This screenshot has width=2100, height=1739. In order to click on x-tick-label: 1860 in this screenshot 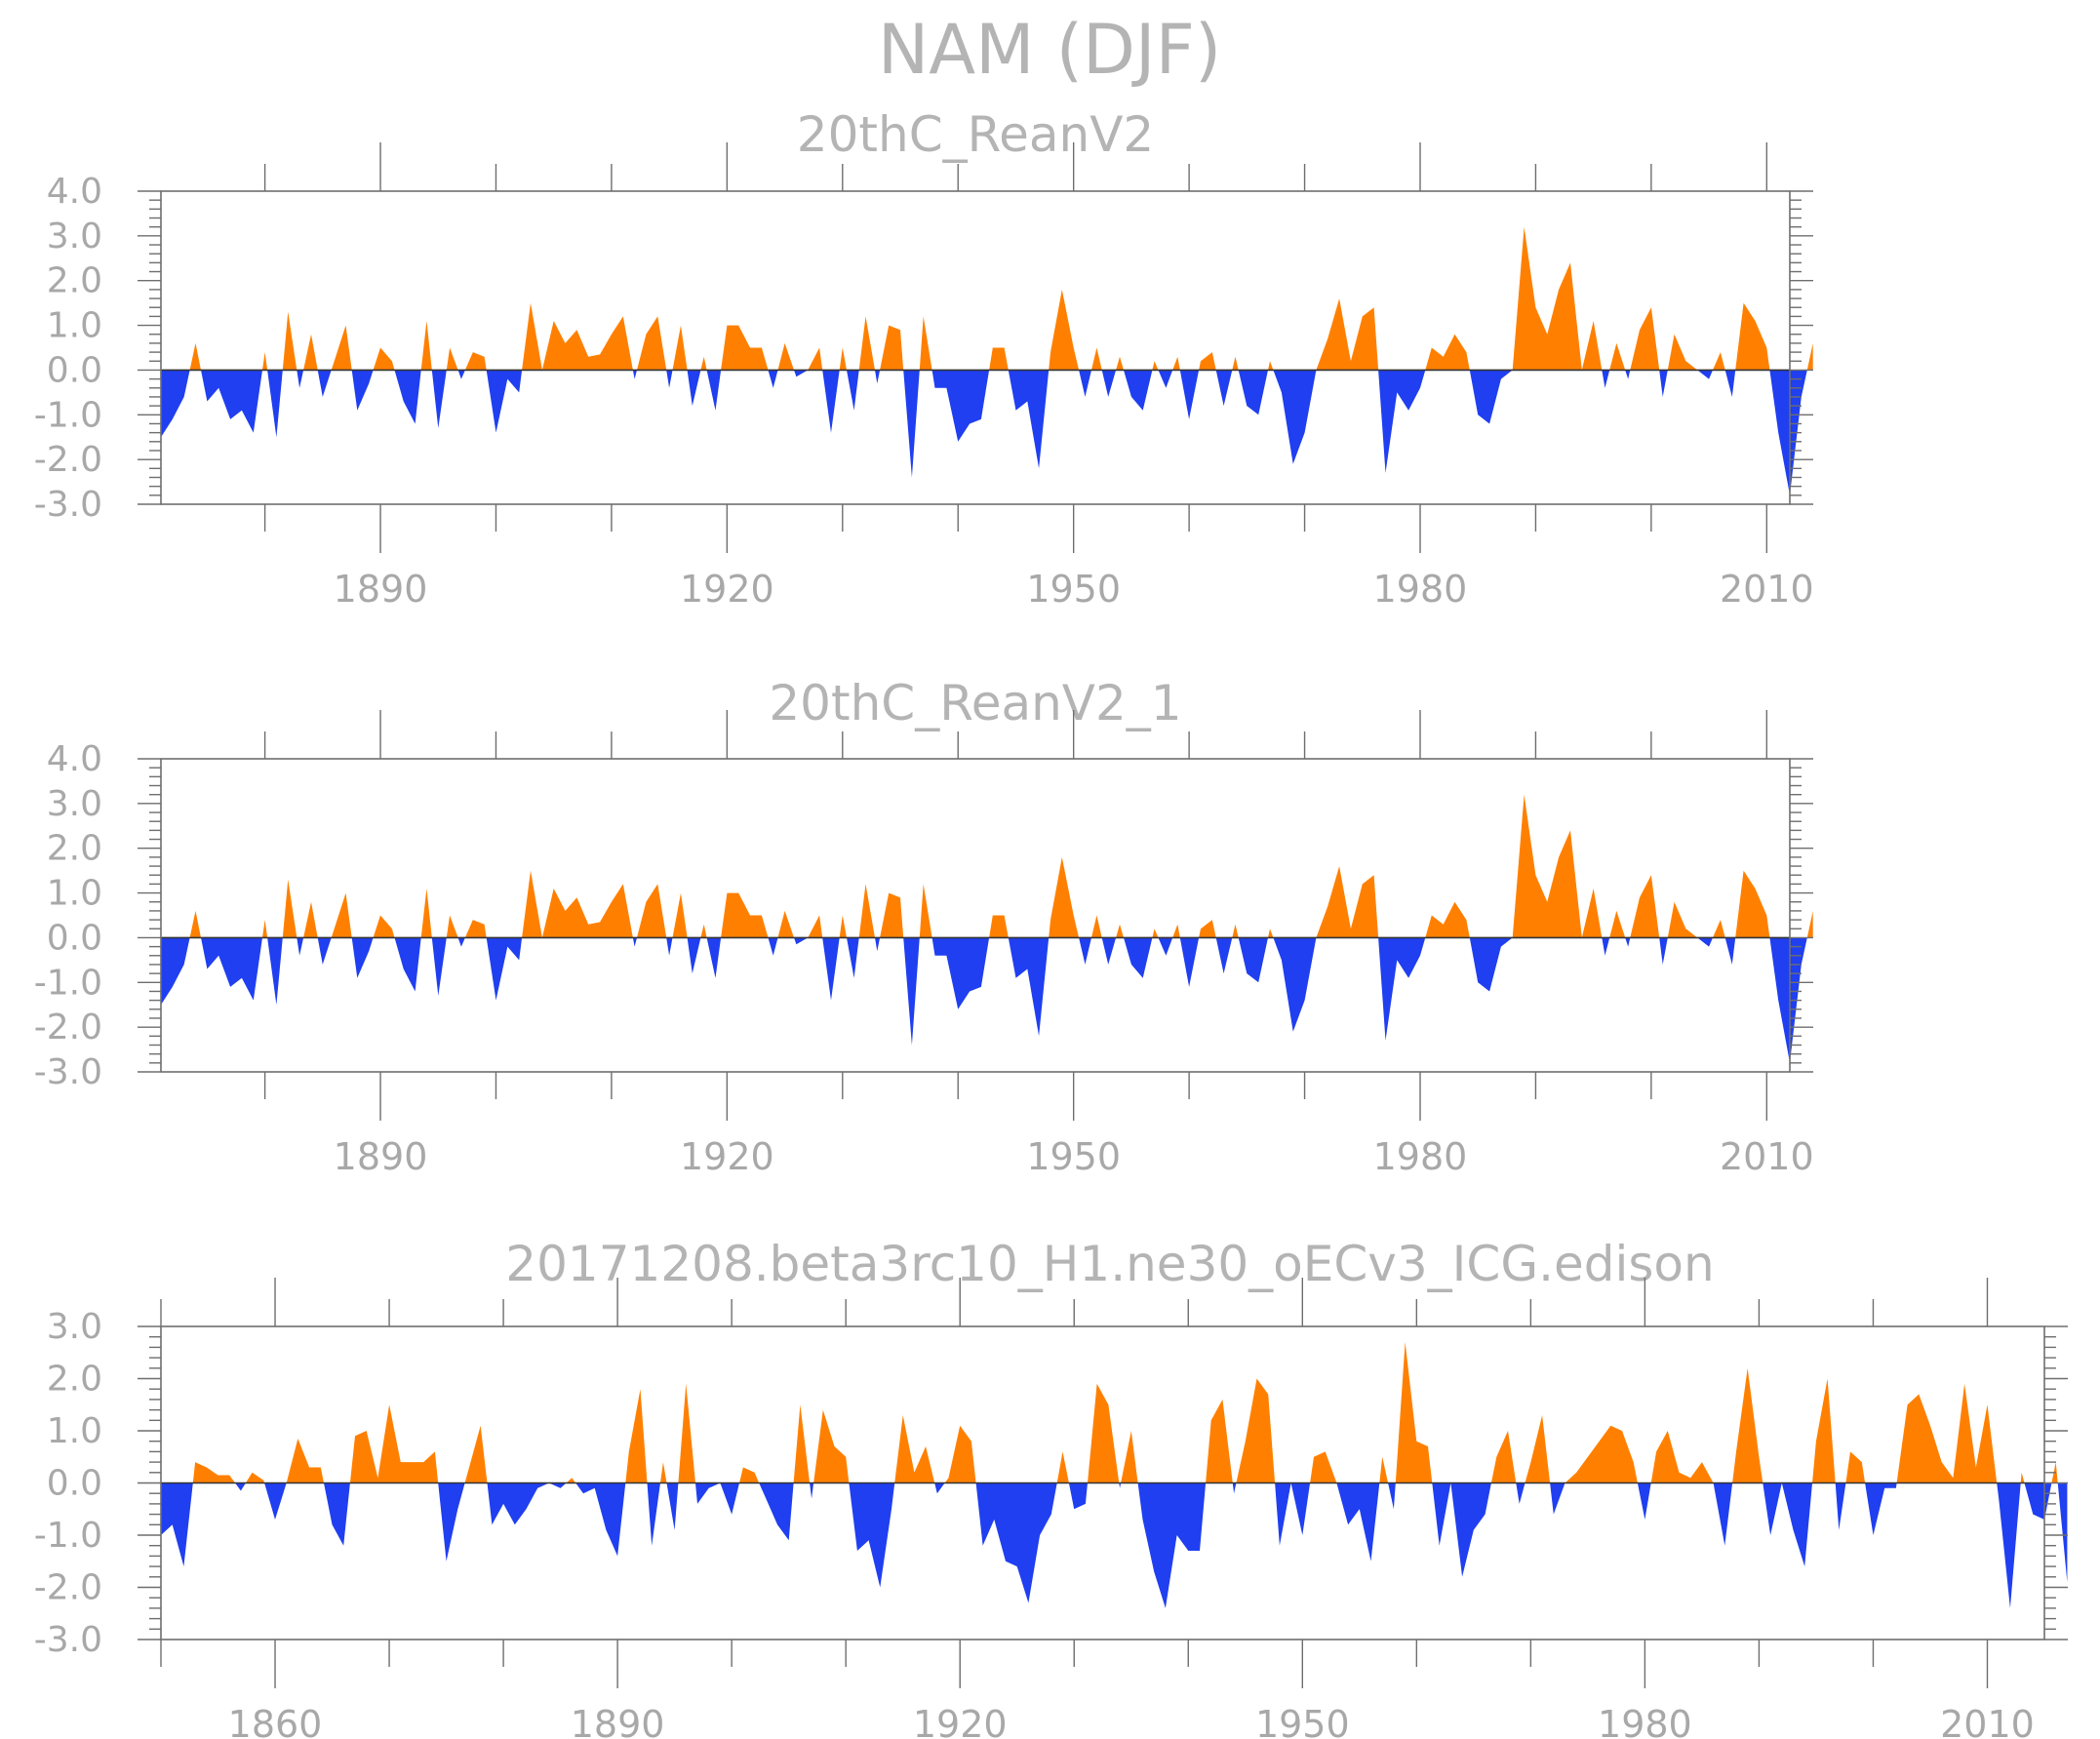, I will do `click(276, 1721)`.